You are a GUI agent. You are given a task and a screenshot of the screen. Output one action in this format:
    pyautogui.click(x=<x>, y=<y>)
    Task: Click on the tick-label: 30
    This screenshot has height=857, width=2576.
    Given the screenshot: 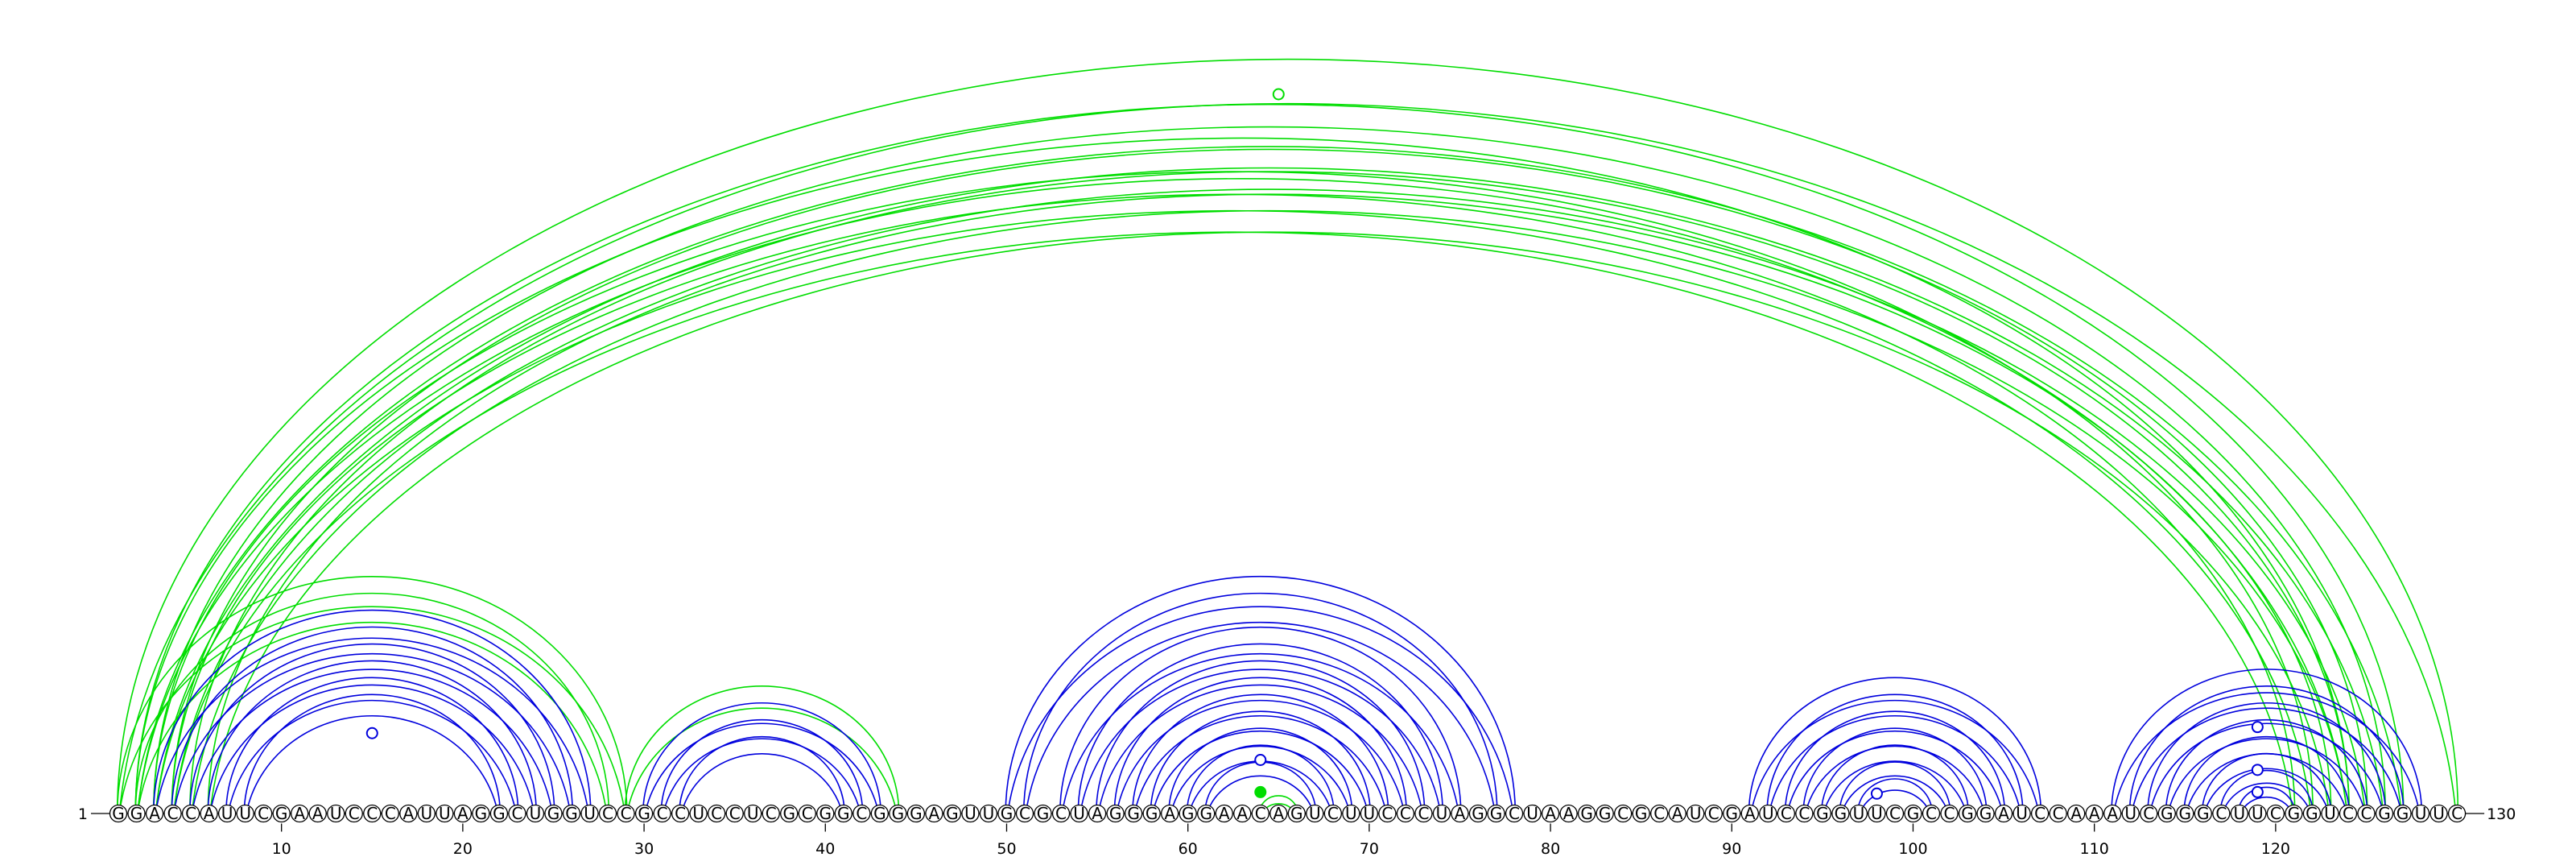 What is the action you would take?
    pyautogui.click(x=644, y=849)
    